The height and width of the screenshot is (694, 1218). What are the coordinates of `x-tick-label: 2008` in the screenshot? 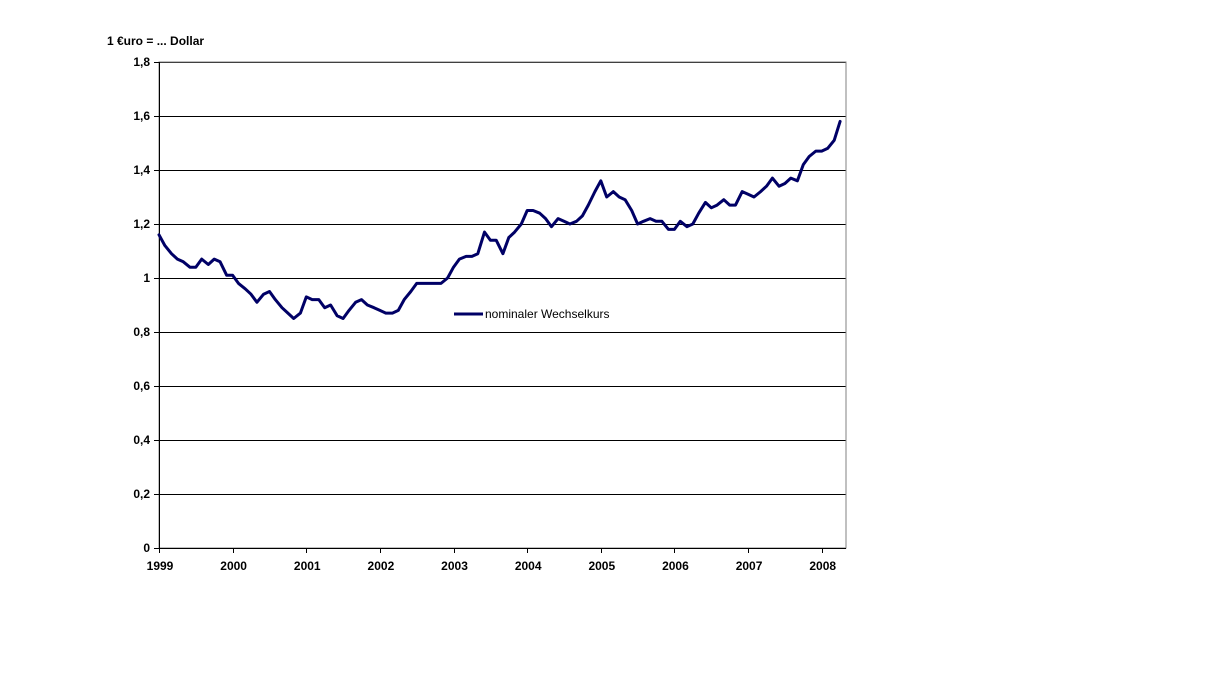 It's located at (822, 566).